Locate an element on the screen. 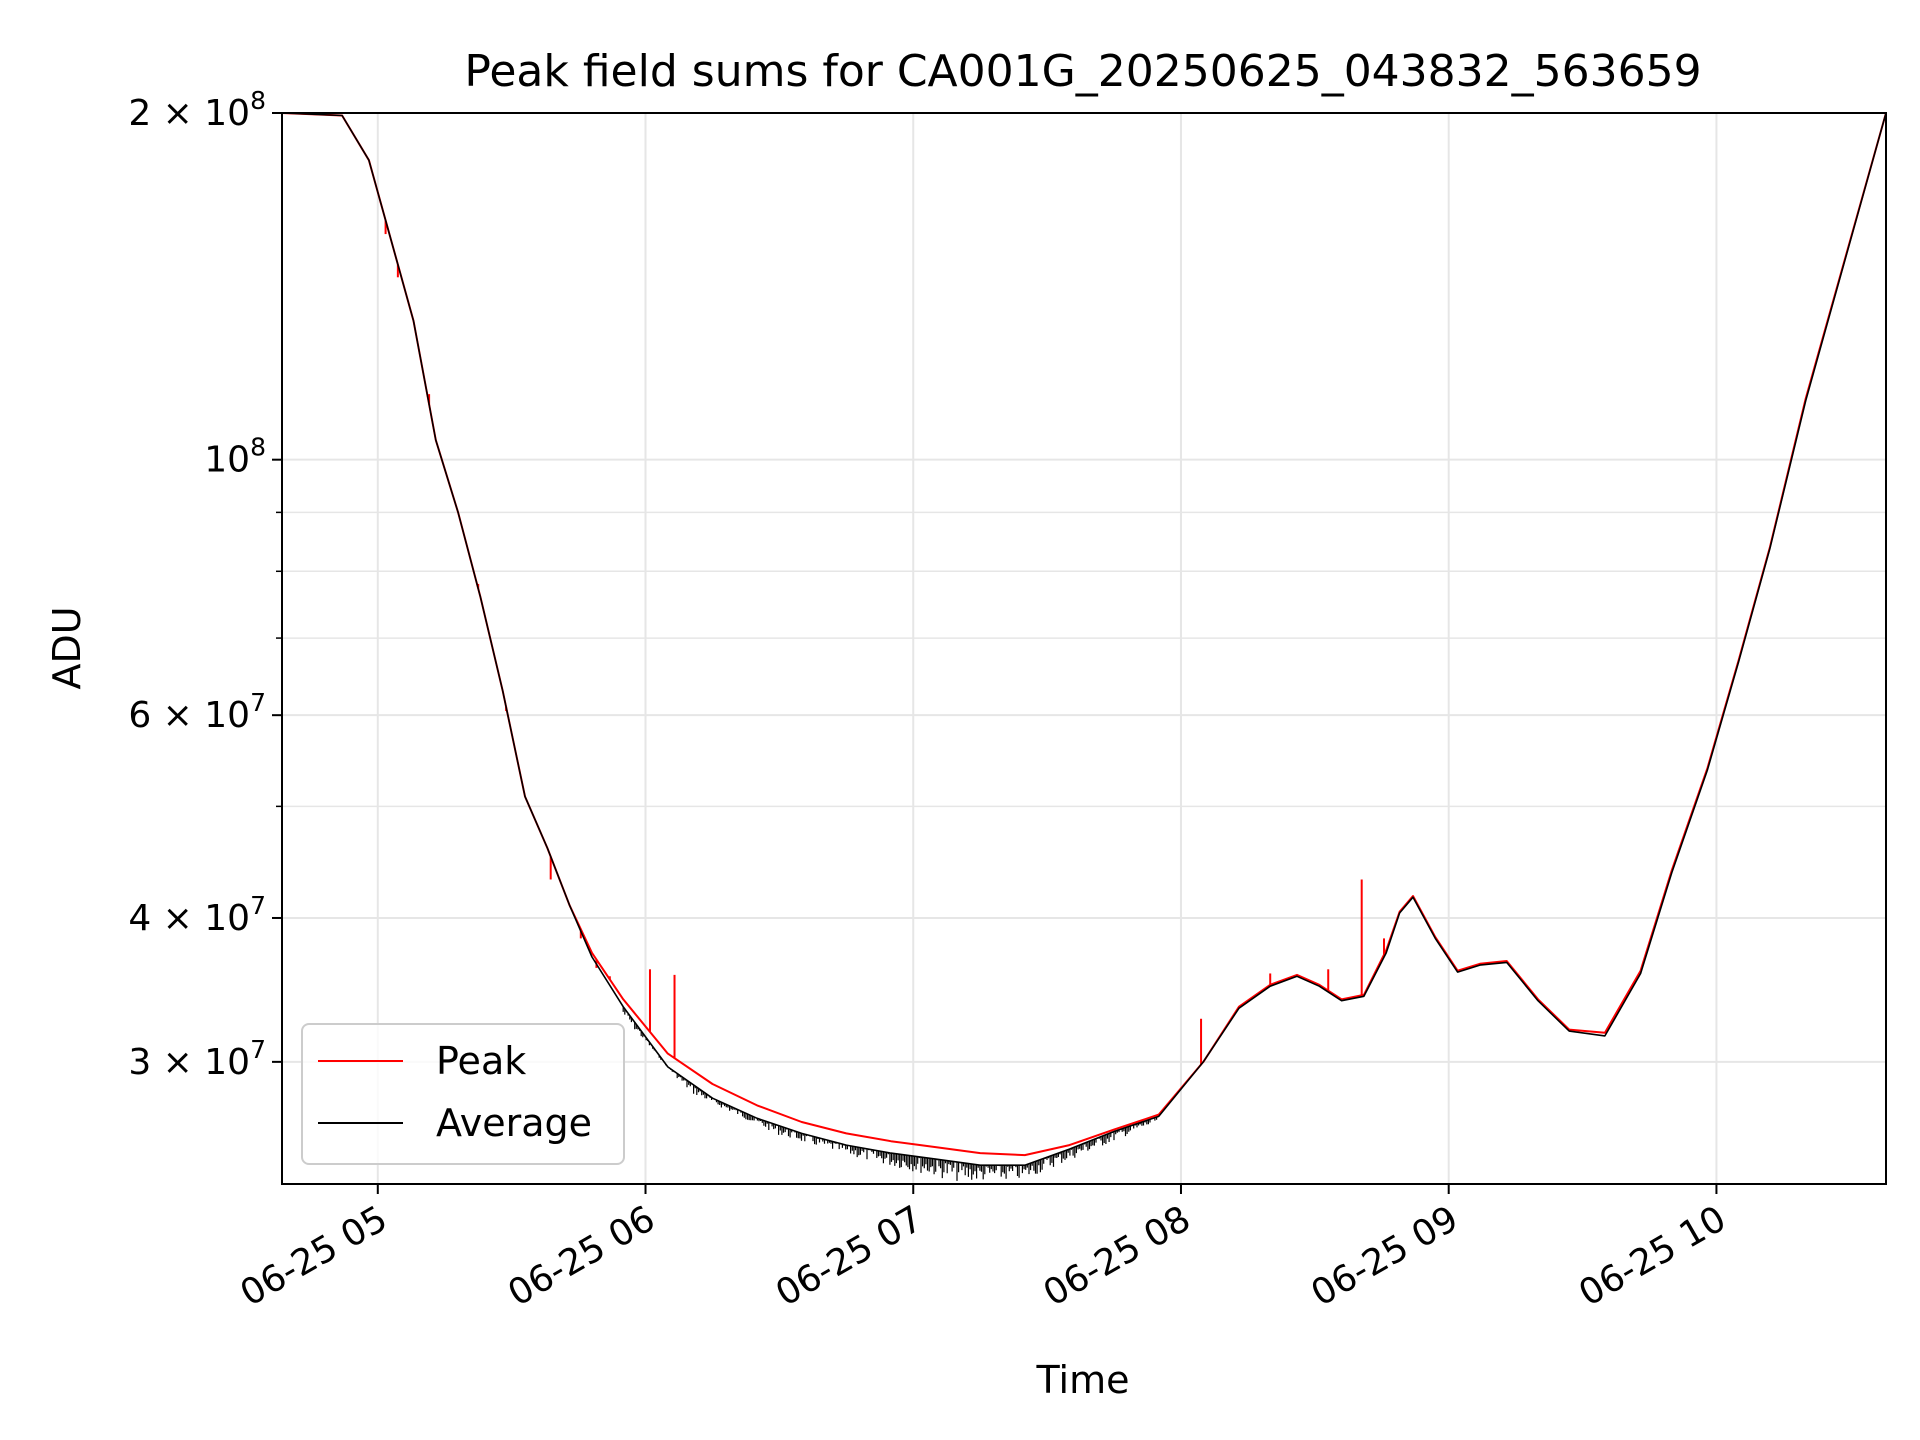  y-tick-label: 3 × 107 is located at coordinates (197, 1059).